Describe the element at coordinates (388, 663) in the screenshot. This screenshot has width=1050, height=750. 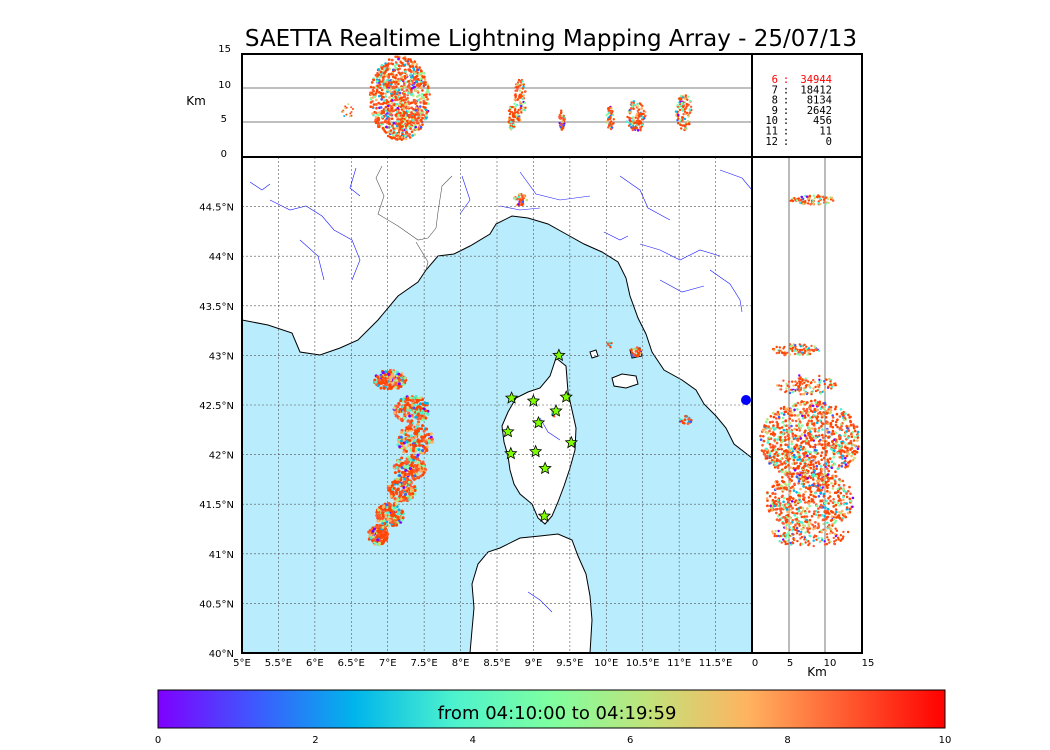
I see `longitude-label: 7°E` at that location.